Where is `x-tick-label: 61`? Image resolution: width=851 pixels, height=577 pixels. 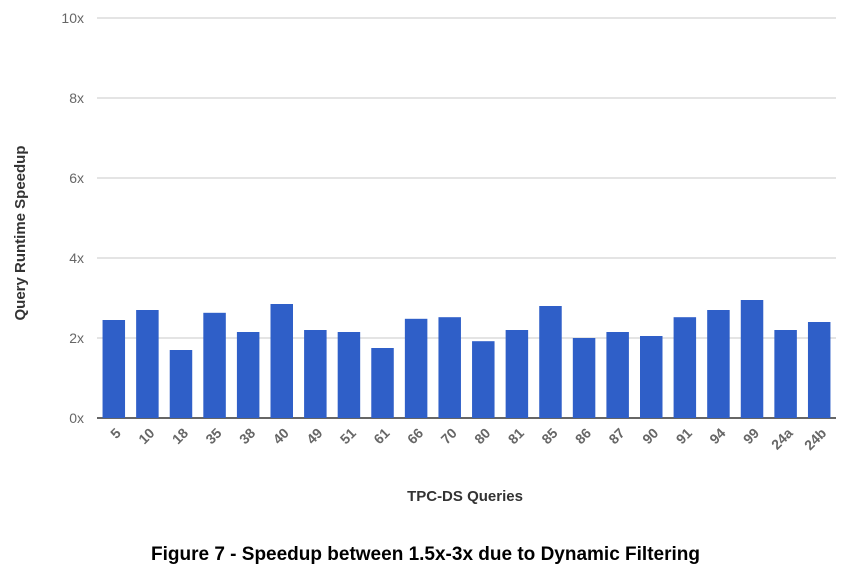
x-tick-label: 61 is located at coordinates (381, 436).